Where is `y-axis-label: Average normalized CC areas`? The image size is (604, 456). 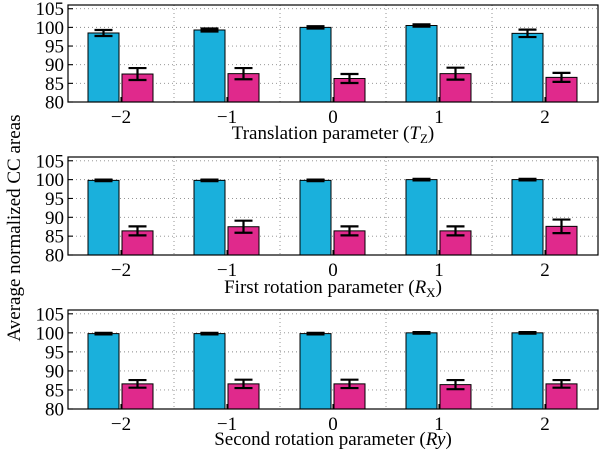 y-axis-label: Average normalized CC areas is located at coordinates (14, 227).